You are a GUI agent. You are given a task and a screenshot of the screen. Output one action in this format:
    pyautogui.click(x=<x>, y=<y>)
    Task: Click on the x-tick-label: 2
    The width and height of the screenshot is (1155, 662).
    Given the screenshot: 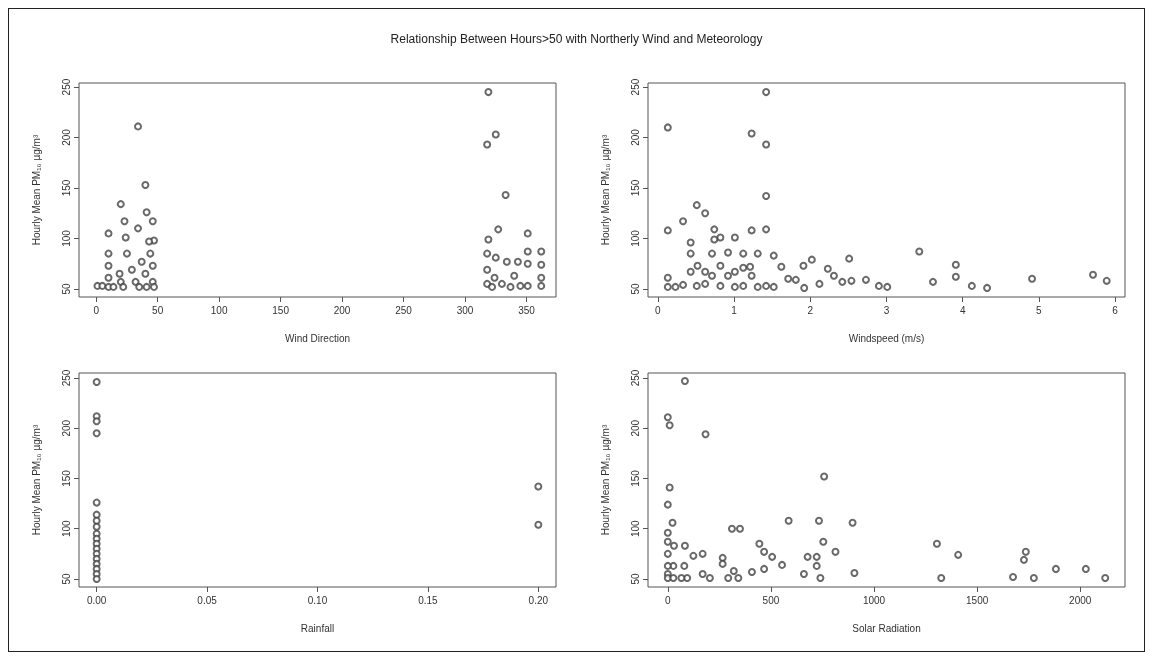 What is the action you would take?
    pyautogui.click(x=810, y=310)
    